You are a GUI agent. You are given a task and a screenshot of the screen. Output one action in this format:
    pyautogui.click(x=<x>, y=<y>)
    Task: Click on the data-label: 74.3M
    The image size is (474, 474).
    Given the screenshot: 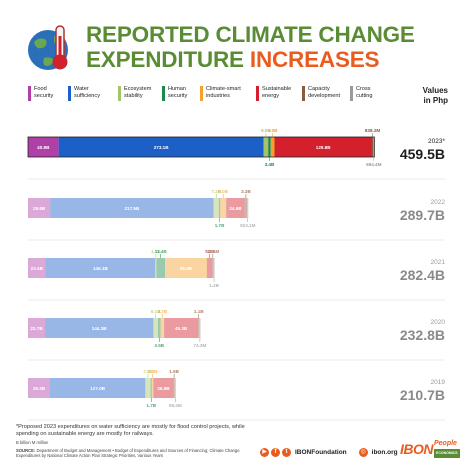 What is the action you would take?
    pyautogui.click(x=200, y=345)
    